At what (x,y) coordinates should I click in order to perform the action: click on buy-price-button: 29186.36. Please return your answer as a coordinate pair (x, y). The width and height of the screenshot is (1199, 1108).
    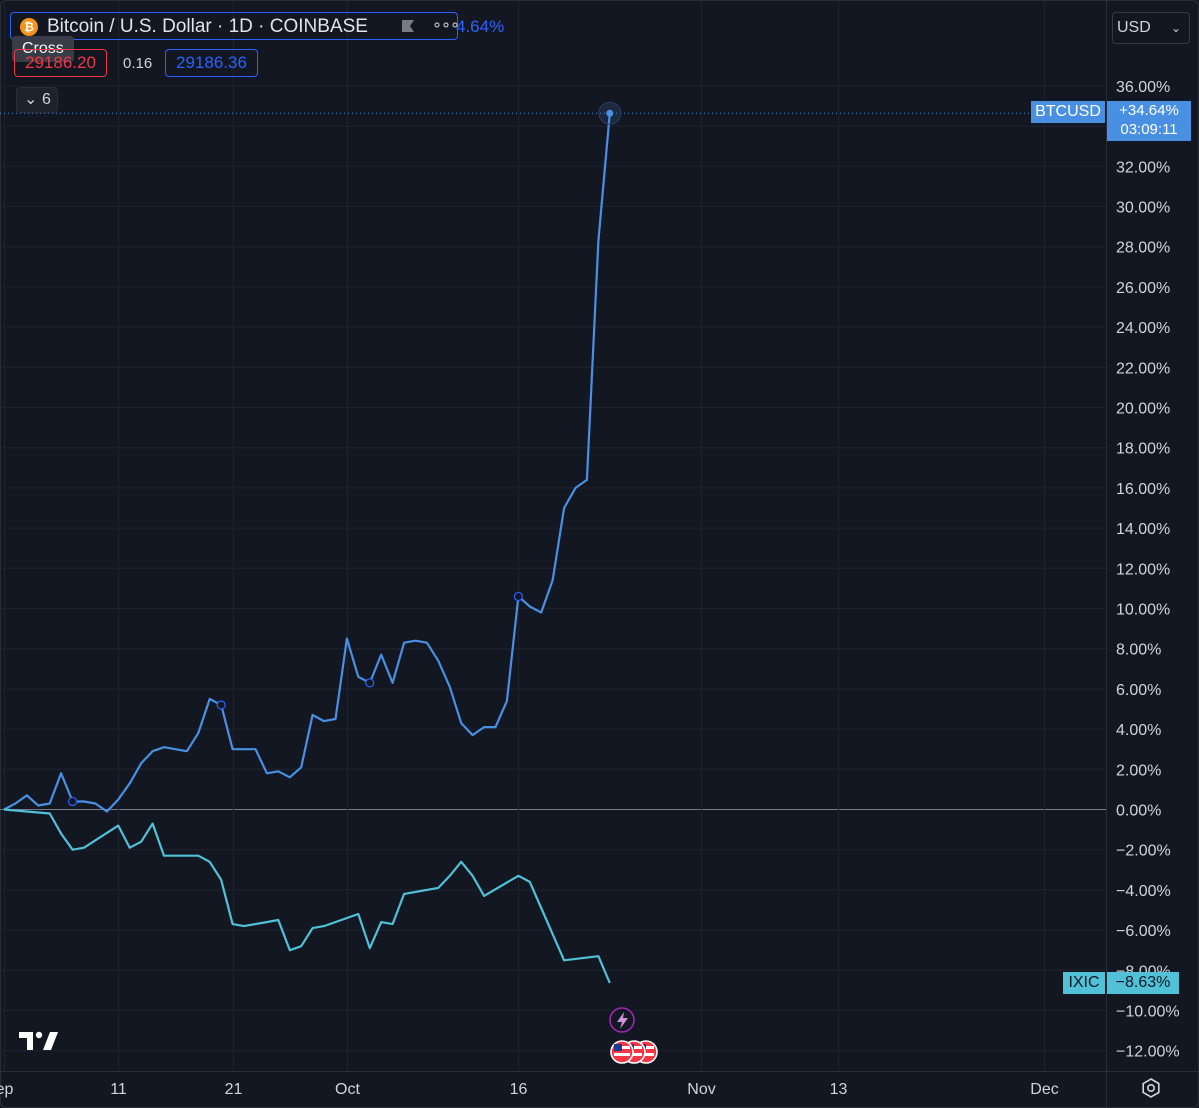
    Looking at the image, I should click on (211, 63).